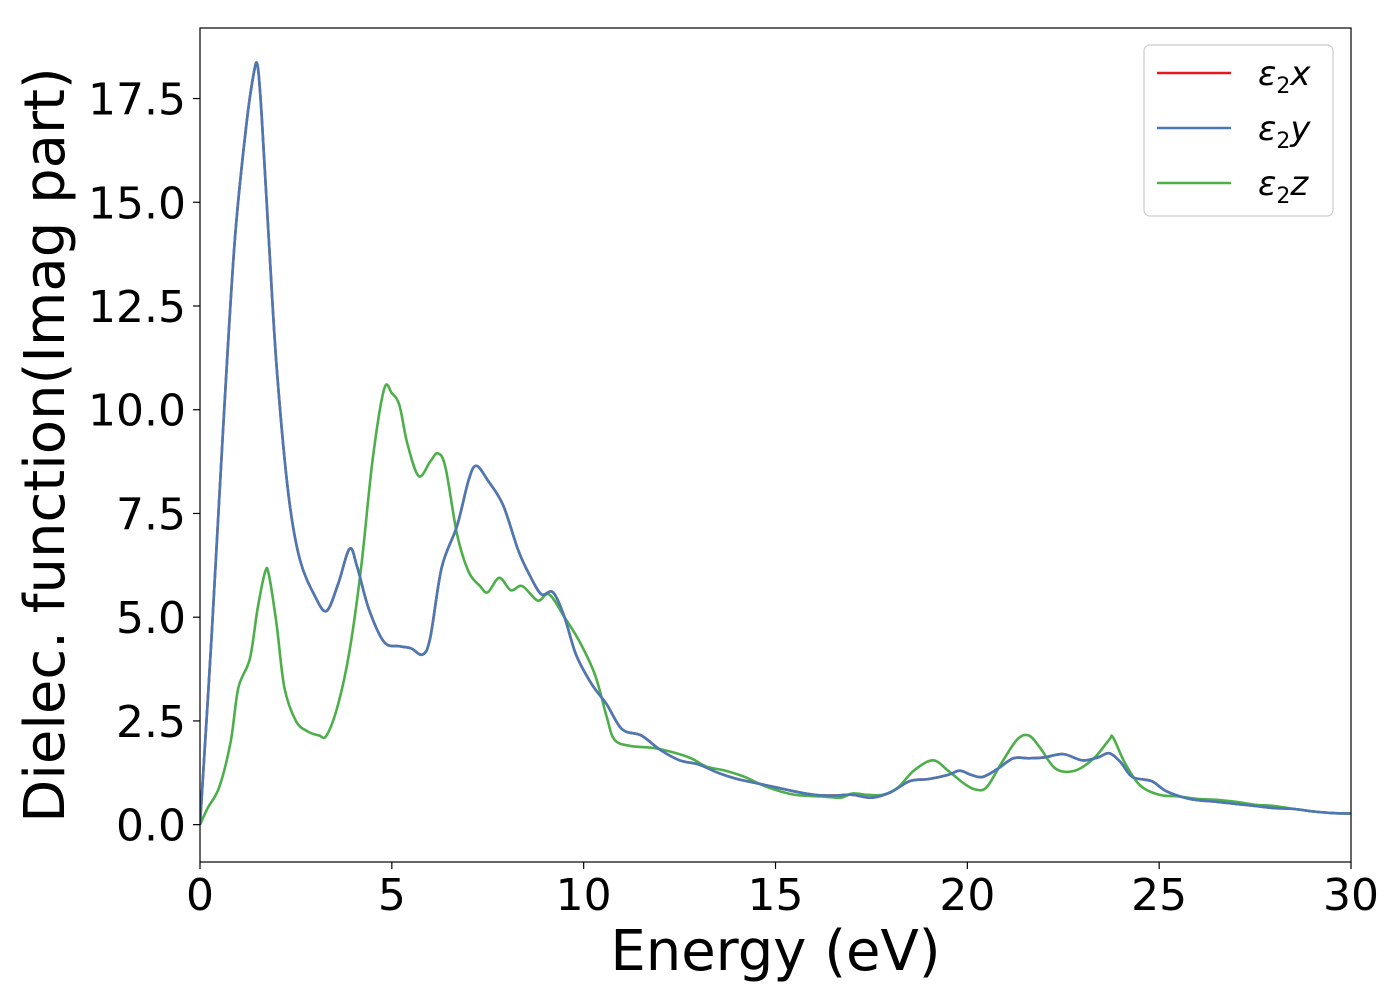 The image size is (1400, 1000). Describe the element at coordinates (775, 951) in the screenshot. I see `x-axis-label: Energy (eV)` at that location.